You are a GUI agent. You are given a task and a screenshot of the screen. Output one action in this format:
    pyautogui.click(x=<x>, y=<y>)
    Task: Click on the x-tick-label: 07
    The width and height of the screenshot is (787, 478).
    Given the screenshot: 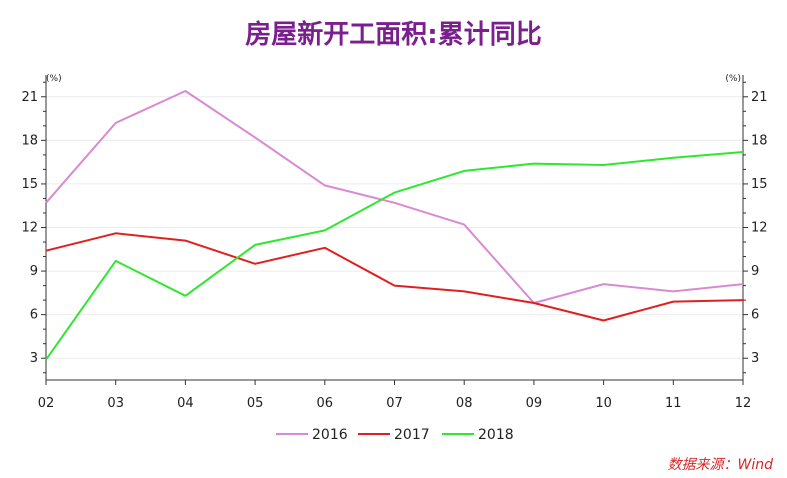 What is the action you would take?
    pyautogui.click(x=394, y=403)
    